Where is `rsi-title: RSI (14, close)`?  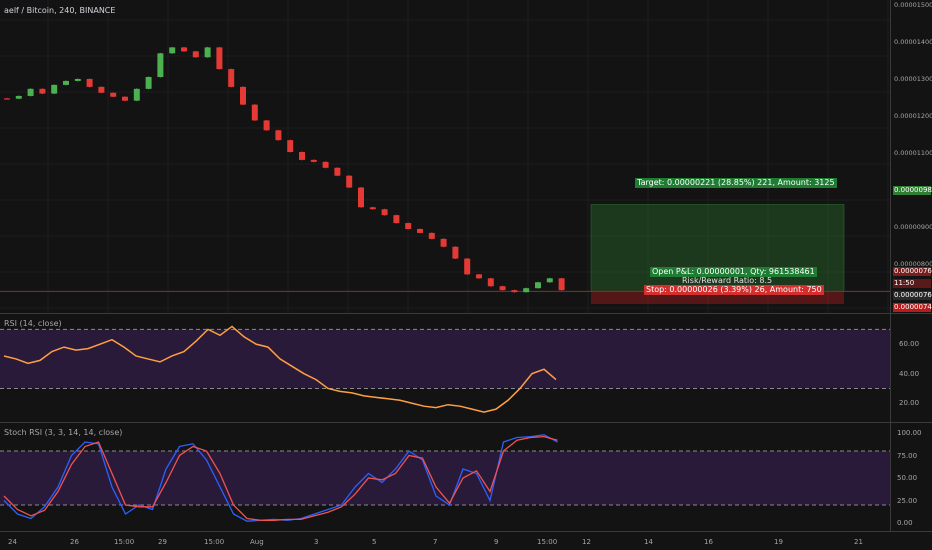
rsi-title: RSI (14, close) is located at coordinates (33, 323).